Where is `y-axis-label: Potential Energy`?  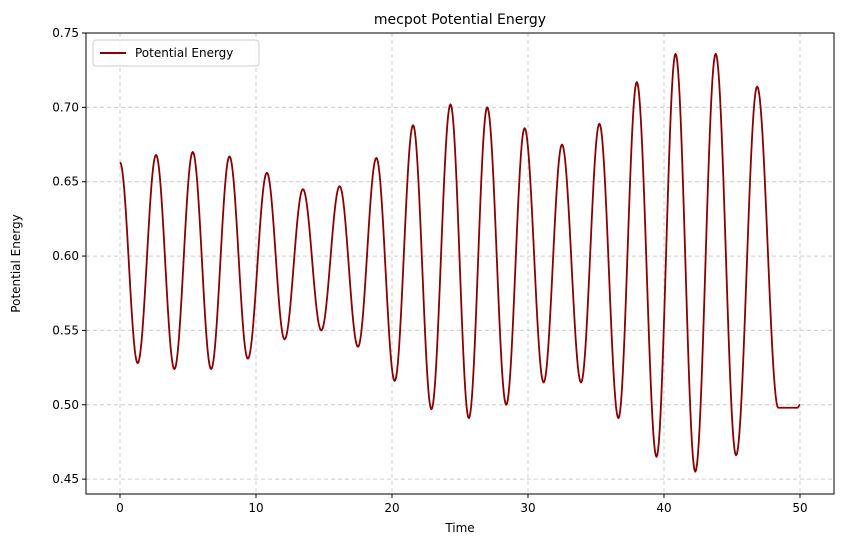
y-axis-label: Potential Energy is located at coordinates (16, 263).